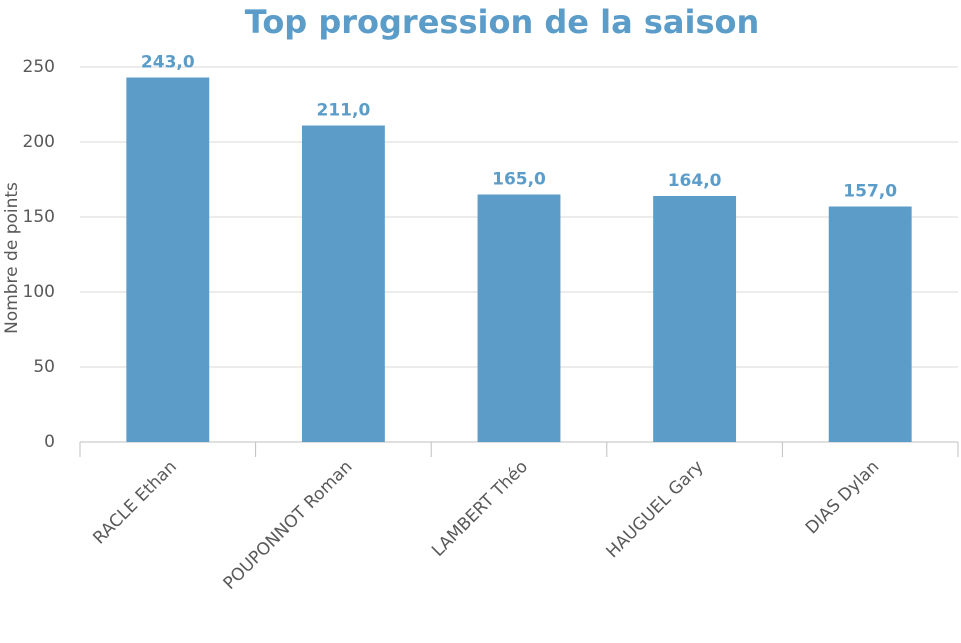  I want to click on value-label: 243,0, so click(168, 63).